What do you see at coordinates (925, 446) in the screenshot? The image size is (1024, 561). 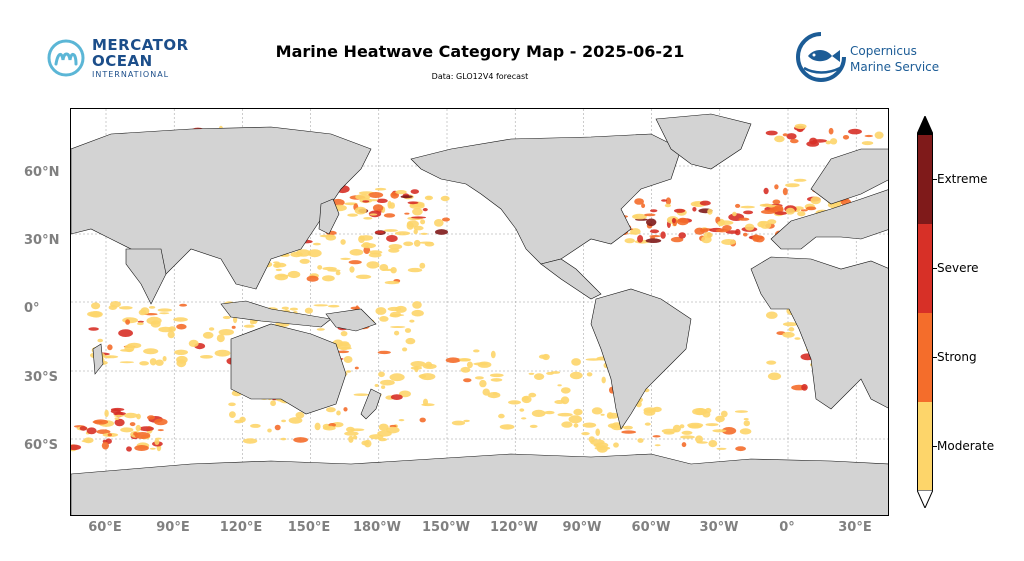 I see `colorbar-moderate-segment` at bounding box center [925, 446].